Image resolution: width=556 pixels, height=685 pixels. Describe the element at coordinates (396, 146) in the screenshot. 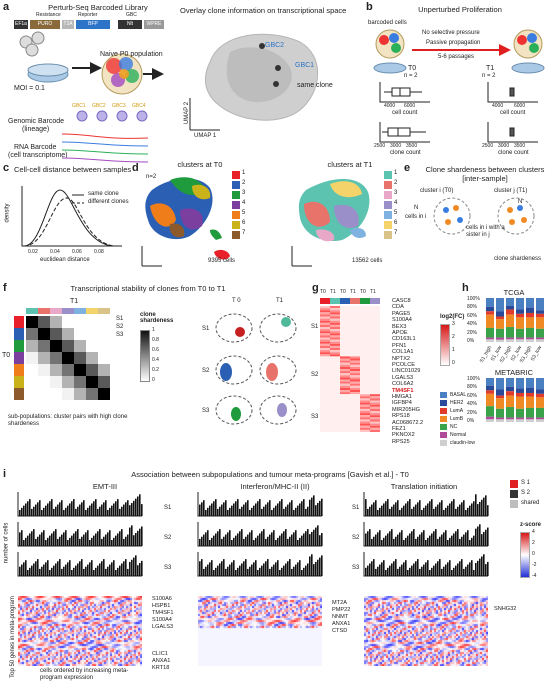

I see `tick-clone-t0-2: 3000` at that location.